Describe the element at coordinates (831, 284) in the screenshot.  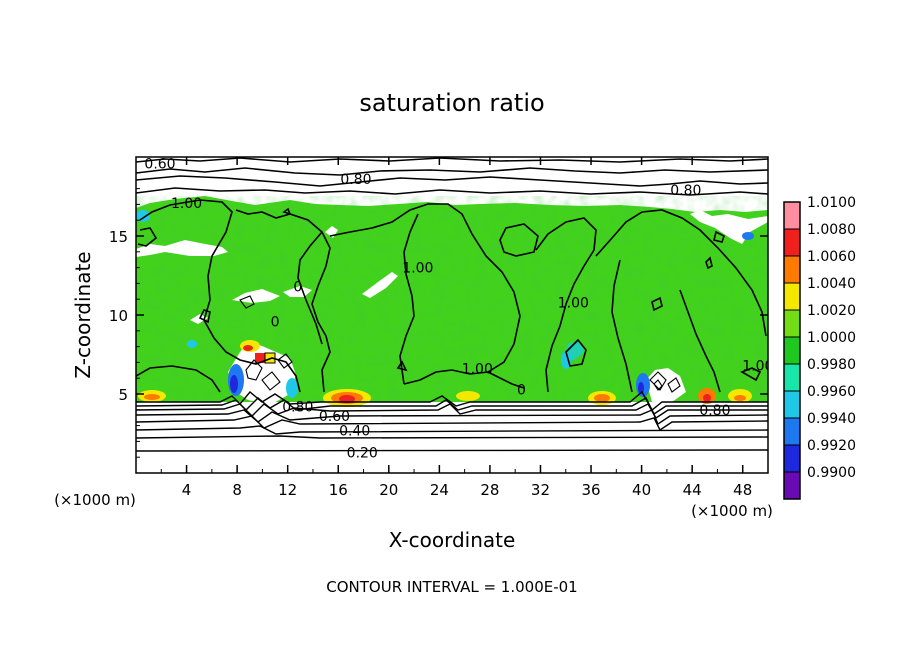
I see `colorbar-label: 1.0040` at that location.